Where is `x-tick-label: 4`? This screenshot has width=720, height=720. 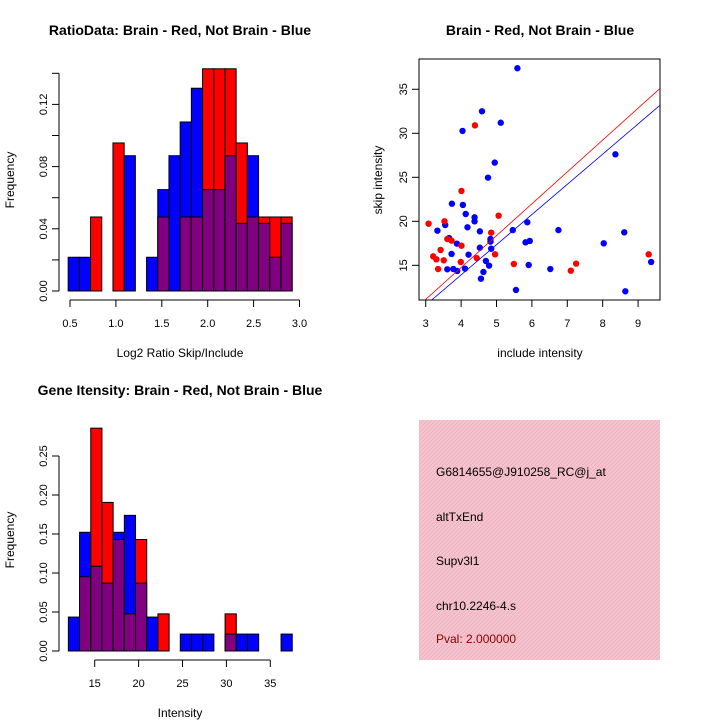
x-tick-label: 4 is located at coordinates (461, 324).